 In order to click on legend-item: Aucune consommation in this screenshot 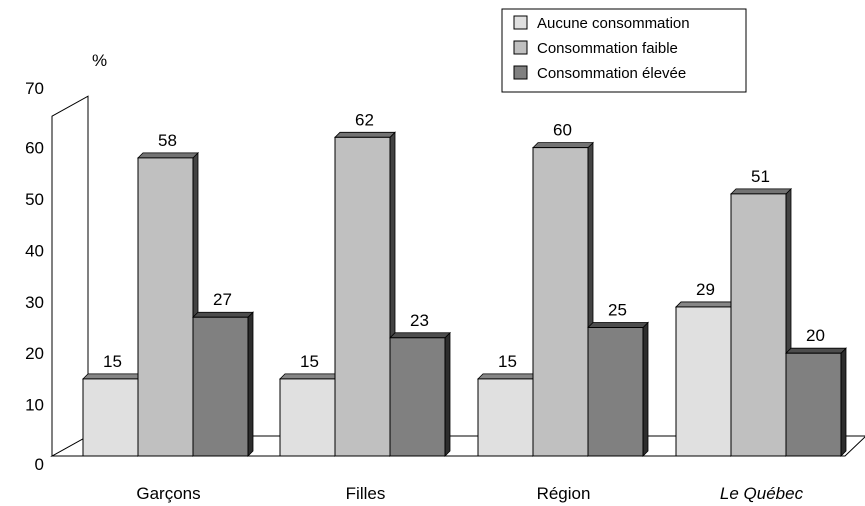, I will do `click(601, 23)`.